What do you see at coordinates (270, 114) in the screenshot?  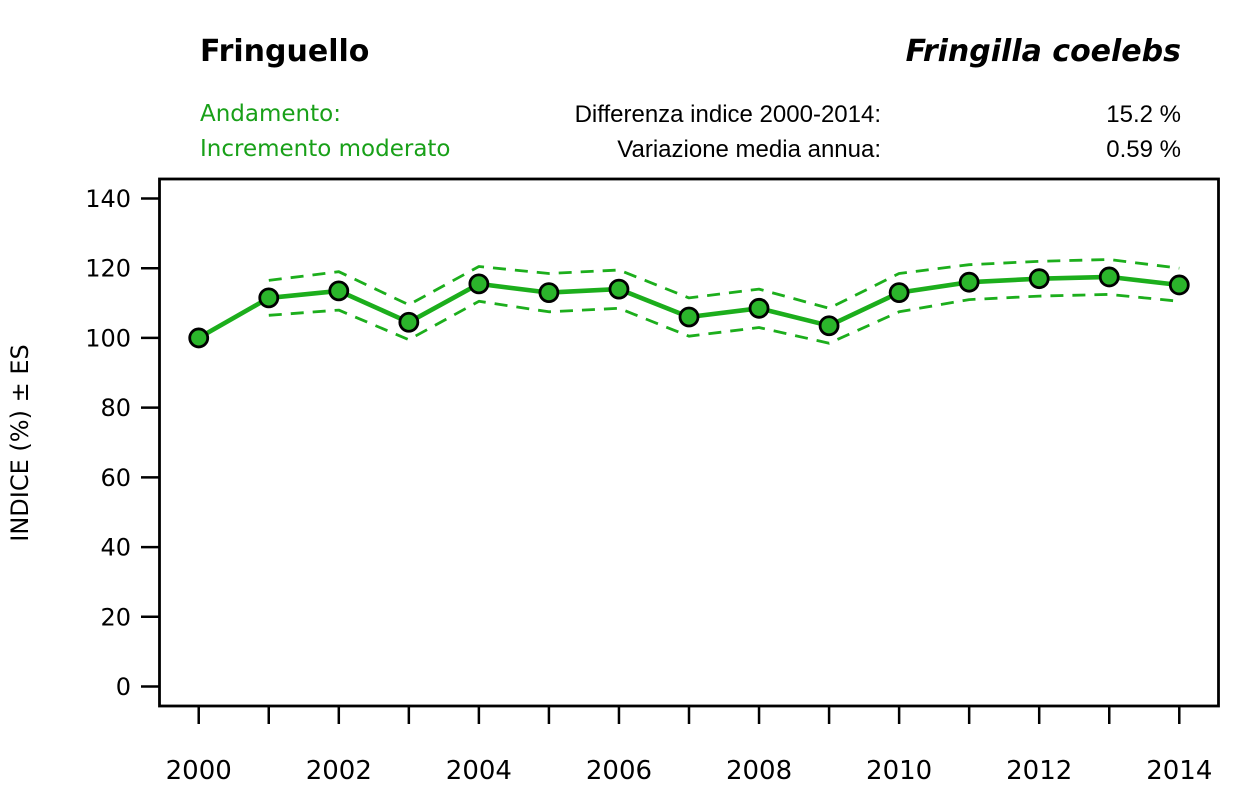 I see `trend-label: Andamento:` at bounding box center [270, 114].